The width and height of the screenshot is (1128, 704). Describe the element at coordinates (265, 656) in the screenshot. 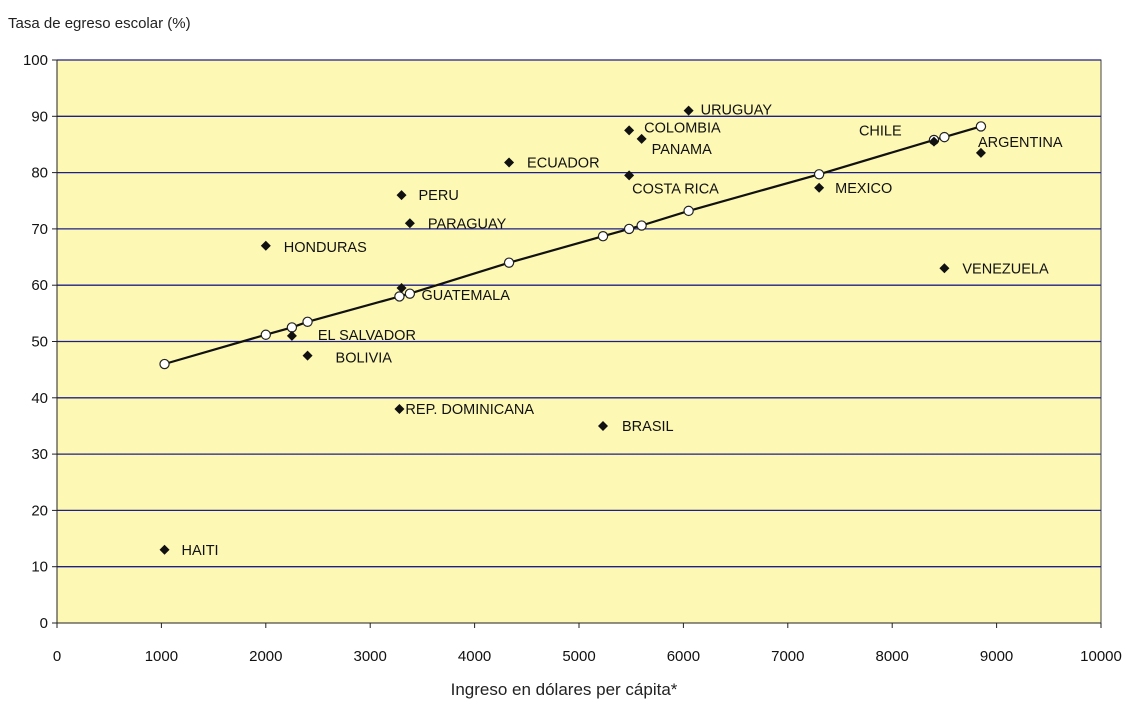

I see `x-tick-label: 2000` at that location.